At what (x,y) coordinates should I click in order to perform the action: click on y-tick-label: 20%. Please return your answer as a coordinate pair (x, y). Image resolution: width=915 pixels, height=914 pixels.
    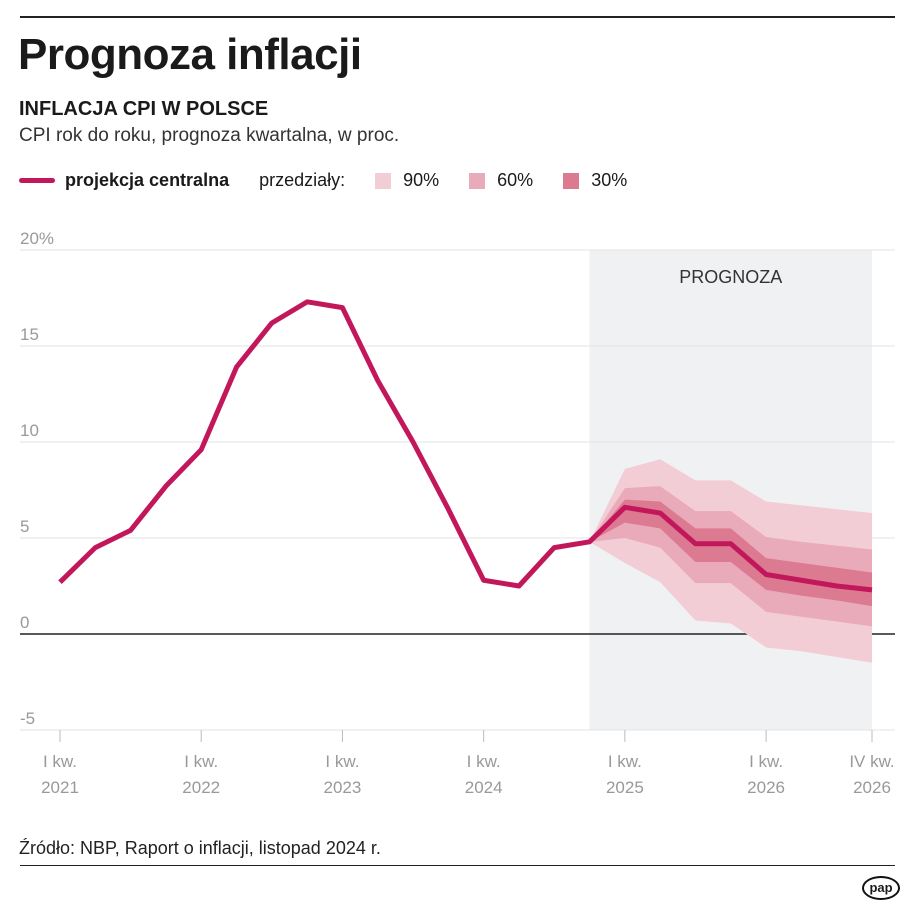
    Looking at the image, I should click on (37, 238).